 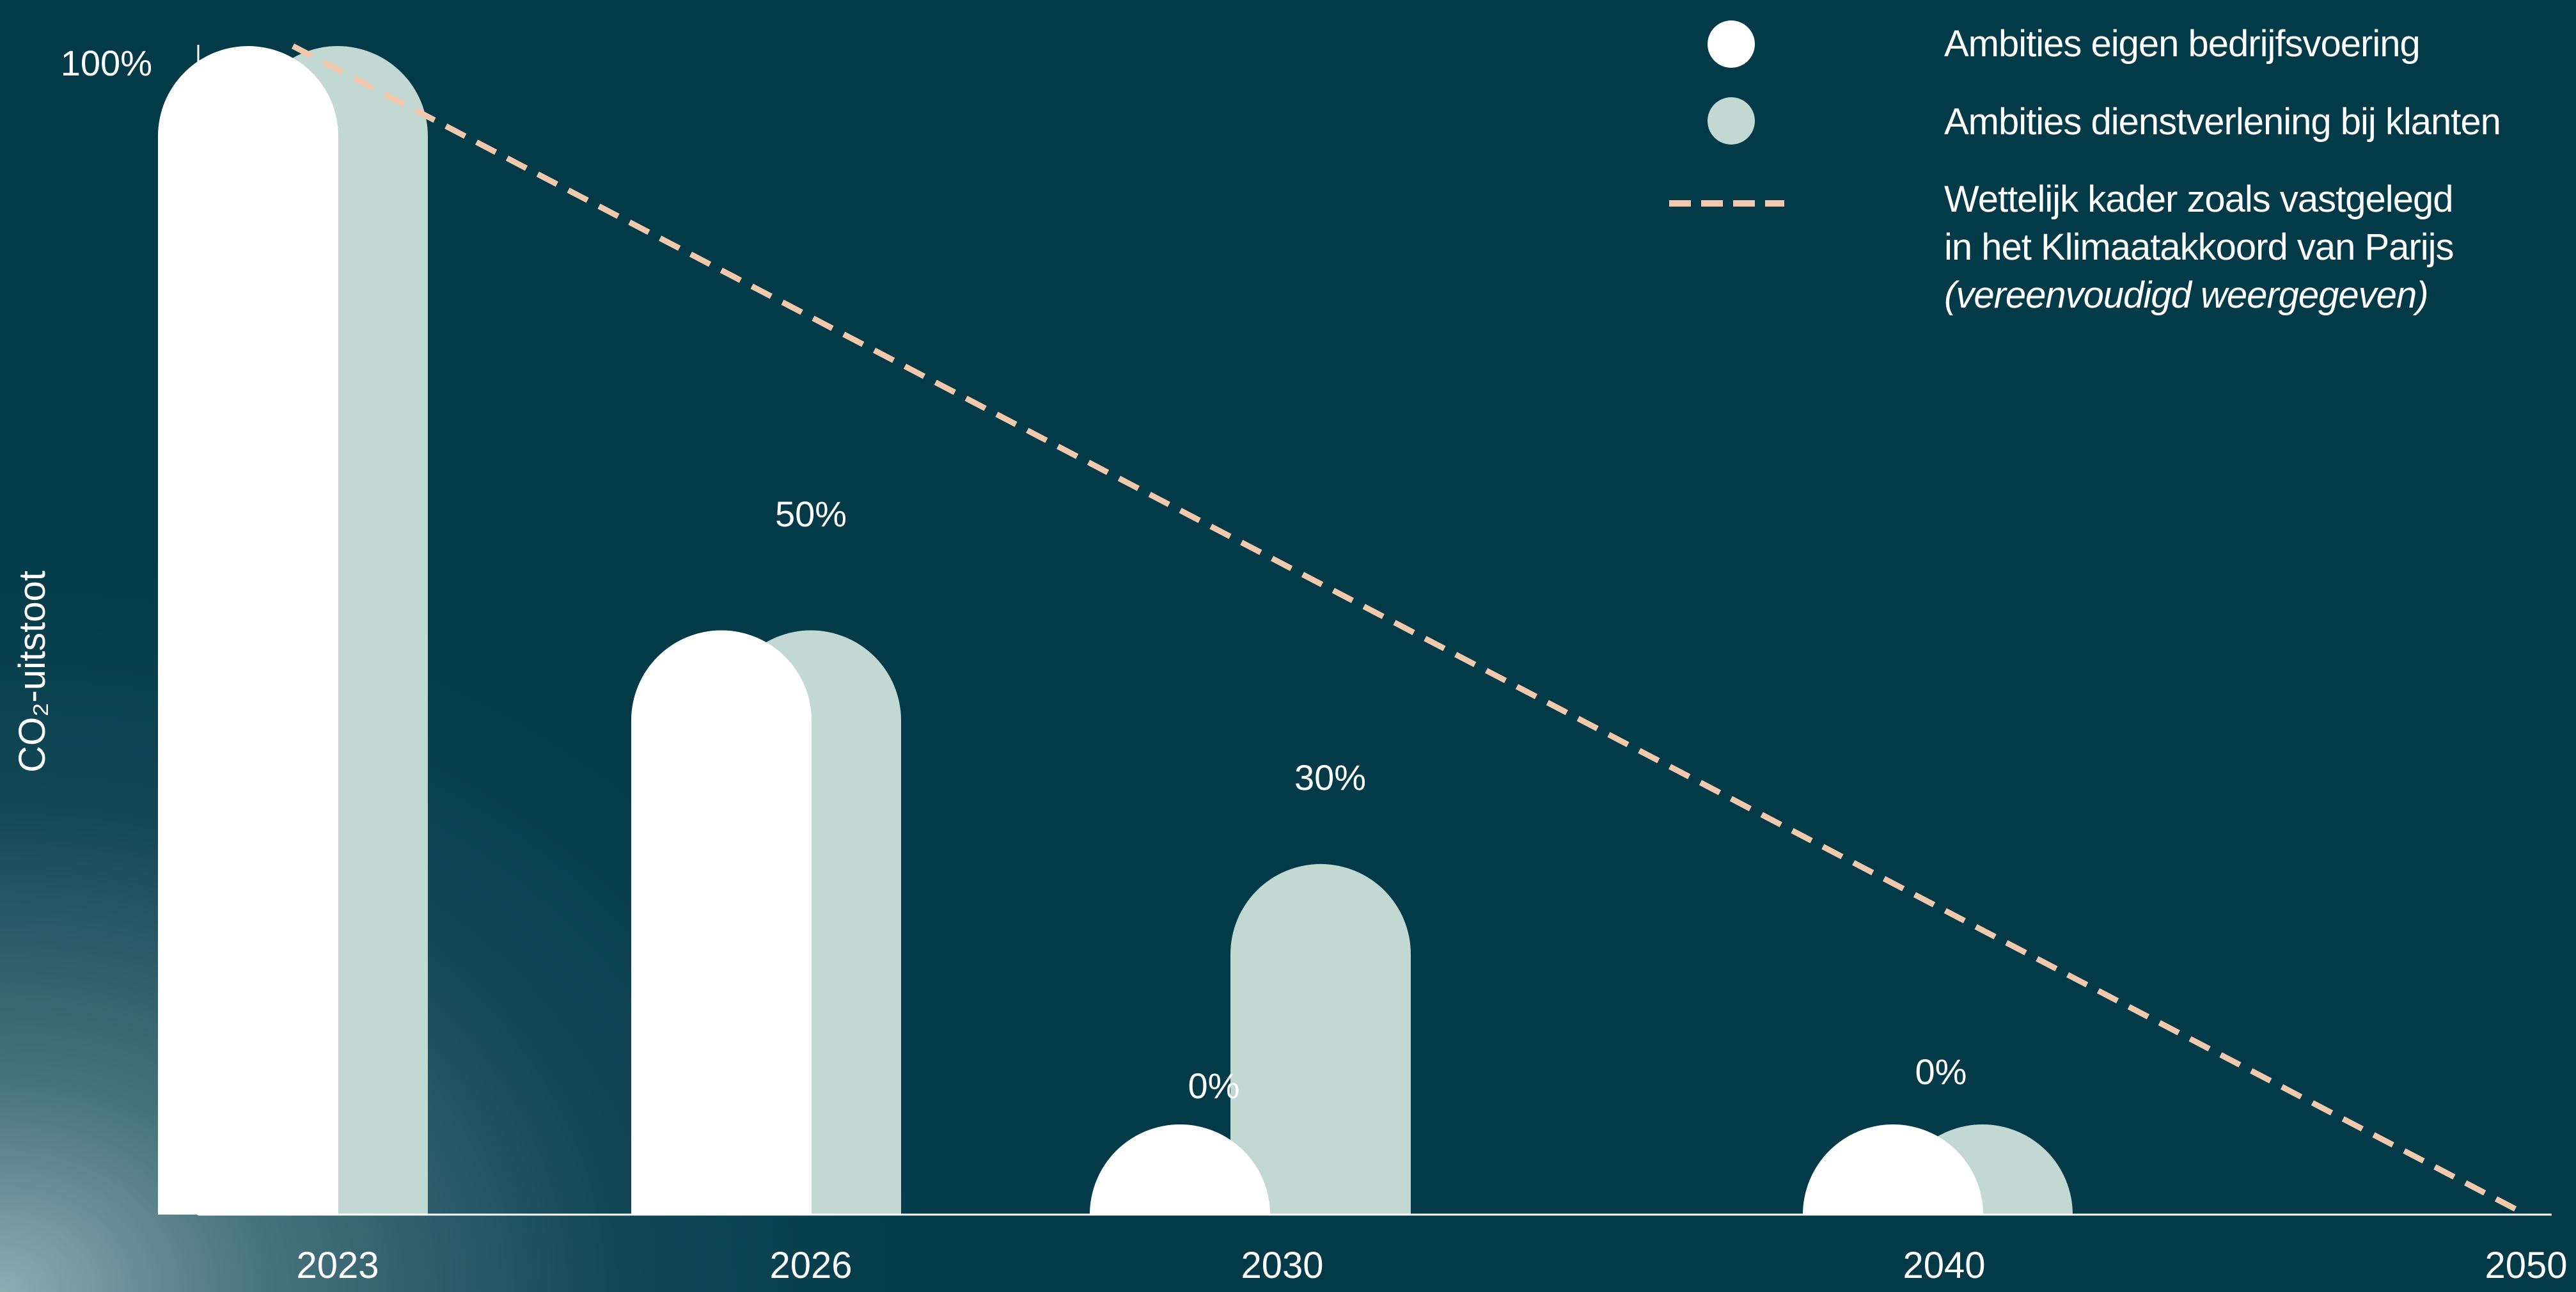 I want to click on sage-dot-icon, so click(x=1731, y=121).